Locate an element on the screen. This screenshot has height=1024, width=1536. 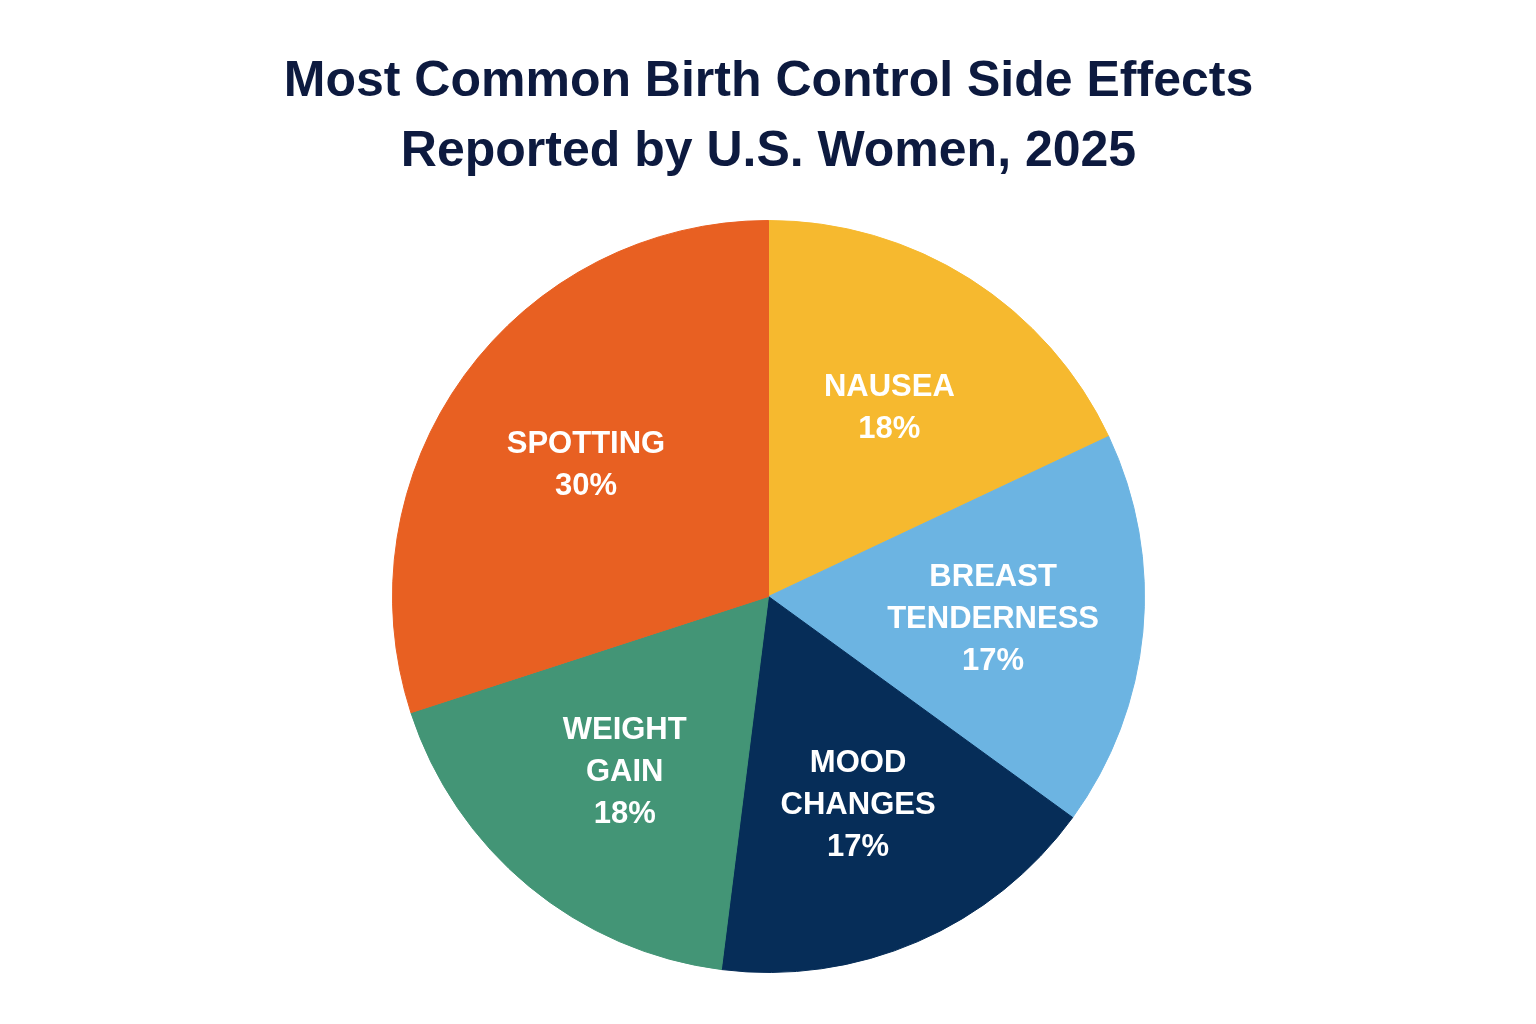
data-label: 30% is located at coordinates (586, 485).